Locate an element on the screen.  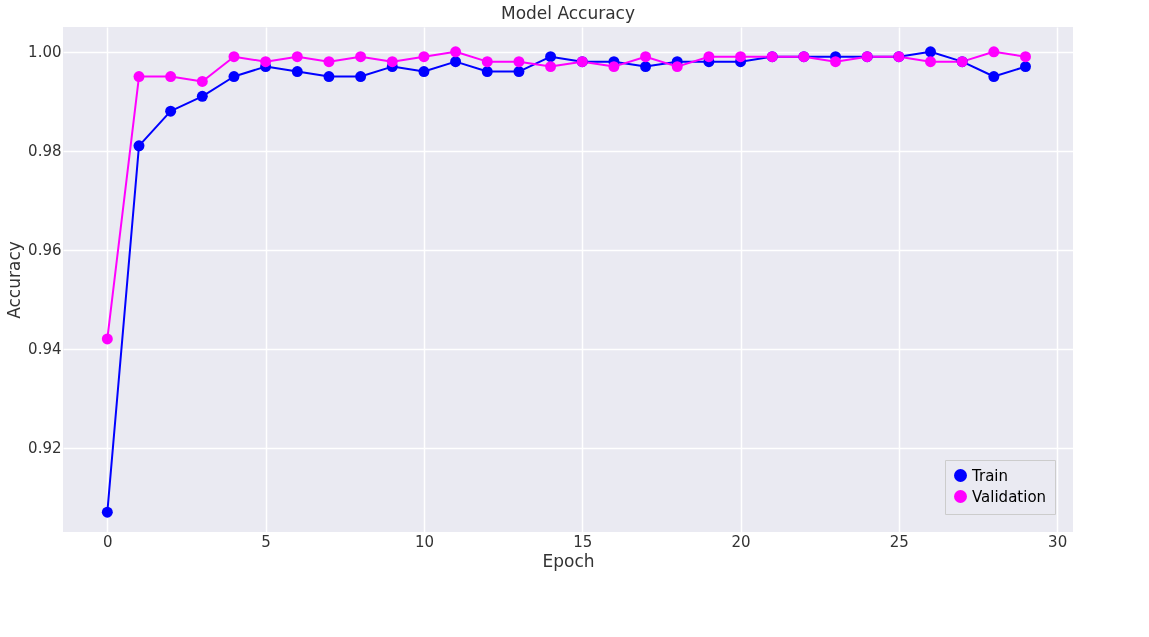
x-tick-label: 5 is located at coordinates (266, 541).